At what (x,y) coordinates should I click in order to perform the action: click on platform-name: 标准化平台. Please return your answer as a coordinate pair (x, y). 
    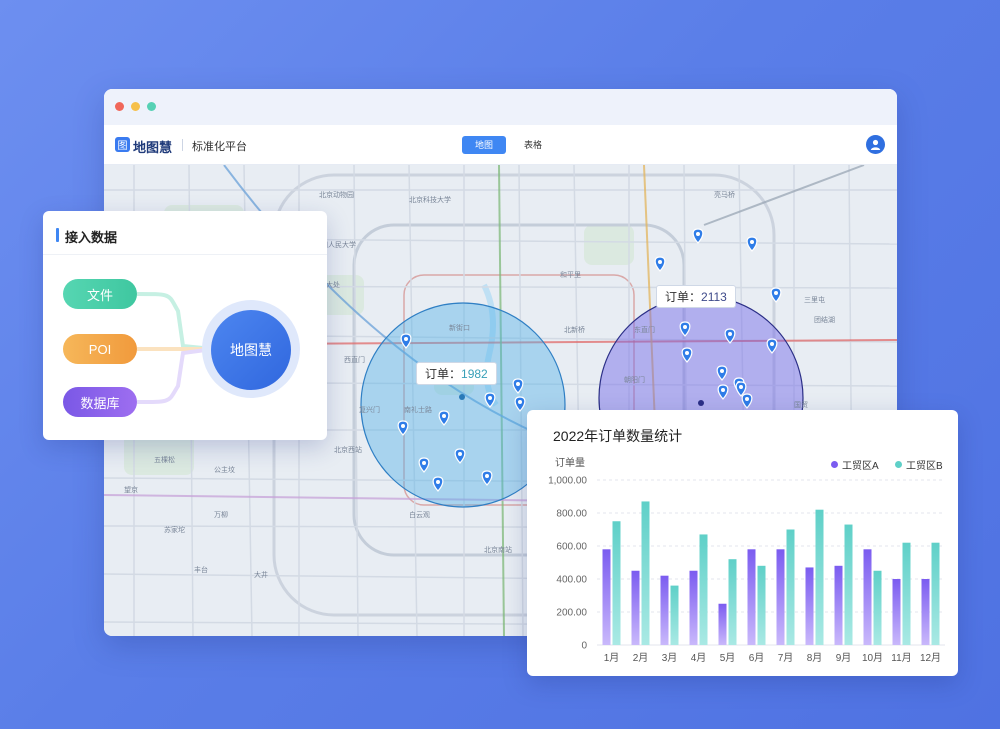
    Looking at the image, I should click on (219, 147).